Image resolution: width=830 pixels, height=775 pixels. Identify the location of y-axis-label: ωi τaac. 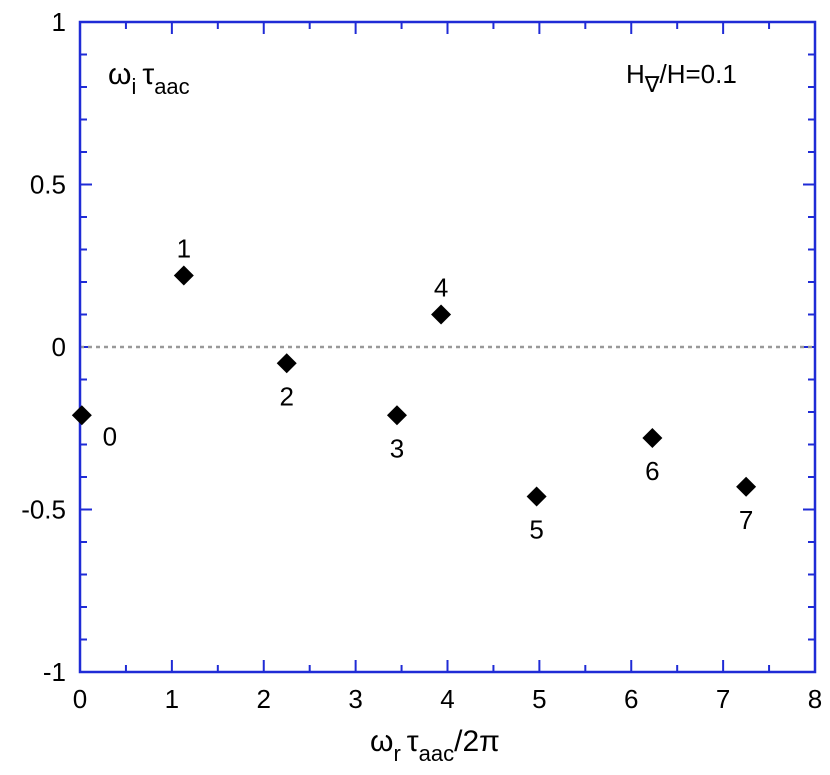
(149, 78).